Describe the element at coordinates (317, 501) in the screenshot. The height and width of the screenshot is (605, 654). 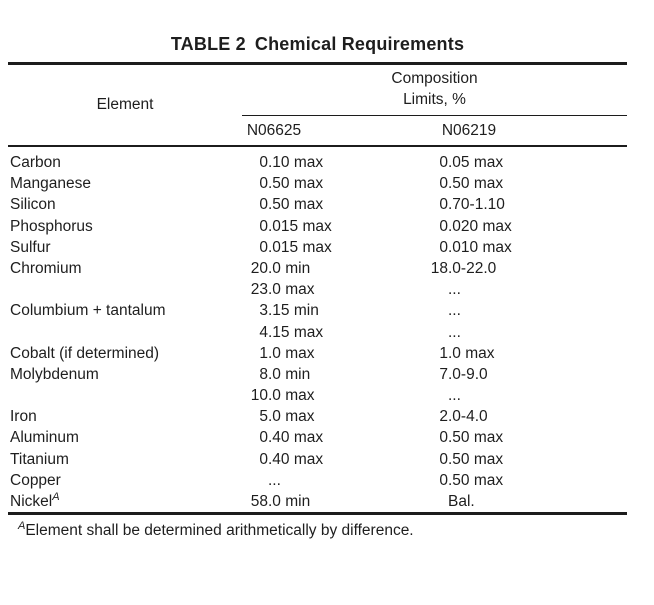
I see `table-row: NickelA 58.0 min Bal.` at that location.